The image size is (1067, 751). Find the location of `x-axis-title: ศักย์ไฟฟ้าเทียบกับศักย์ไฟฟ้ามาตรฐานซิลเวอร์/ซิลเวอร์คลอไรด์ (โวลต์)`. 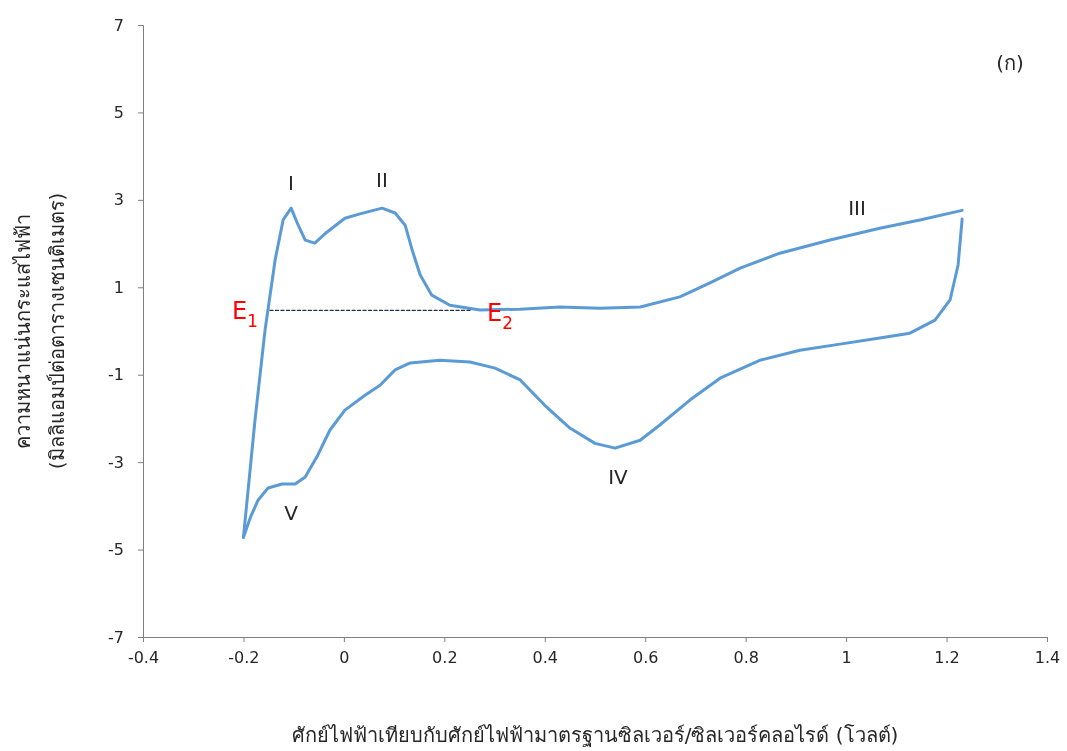

x-axis-title: ศักย์ไฟฟ้าเทียบกับศักย์ไฟฟ้ามาตรฐานซิลเวอร์/ซิลเวอร์คลอไรด์ (โวลต์) is located at coordinates (595, 735).